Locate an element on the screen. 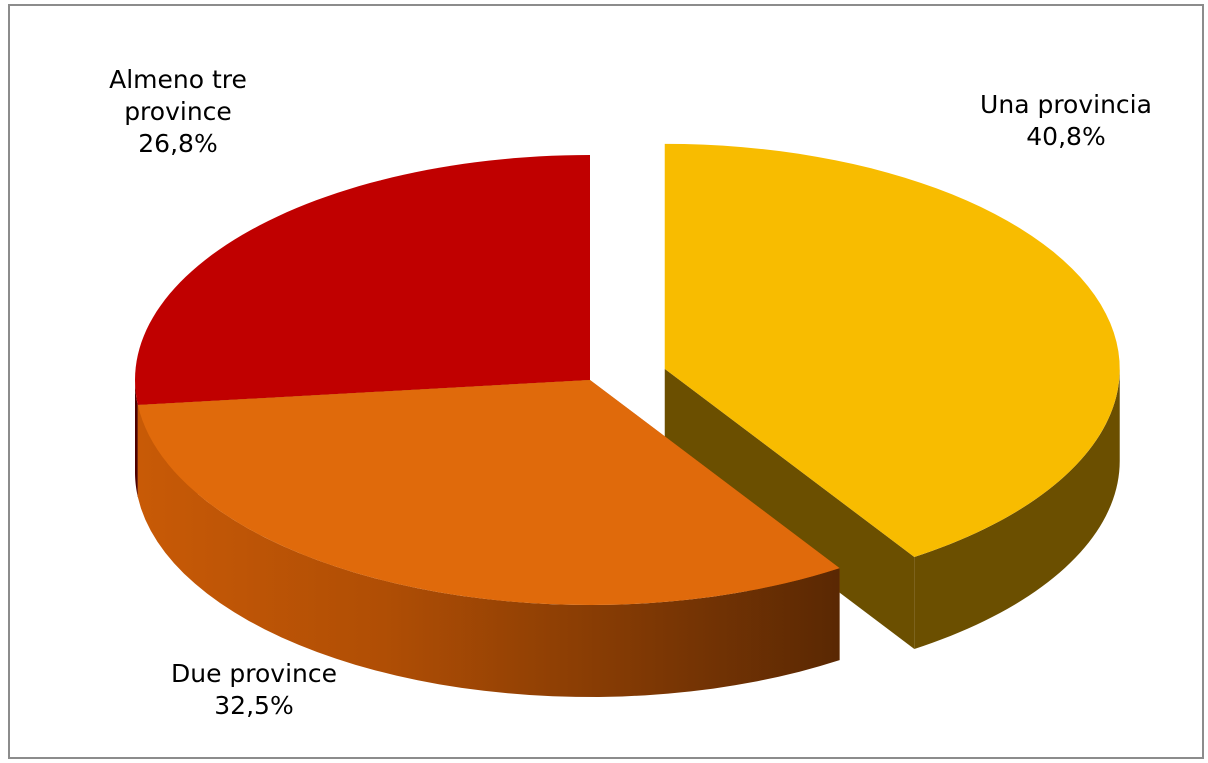 This screenshot has width=1208, height=763. label-due-name: Due province is located at coordinates (254, 673).